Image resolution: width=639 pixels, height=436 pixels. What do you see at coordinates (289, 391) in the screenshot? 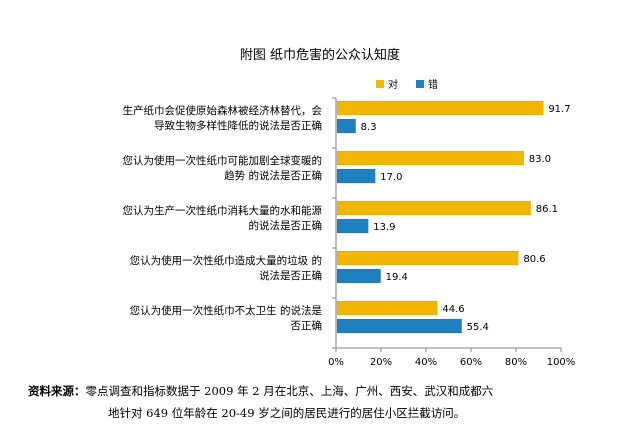
I see `source-line-1: 零点调查和指标数据于 2009 年 2 月在北京、上海、广州、西安、武汉和成都六` at bounding box center [289, 391].